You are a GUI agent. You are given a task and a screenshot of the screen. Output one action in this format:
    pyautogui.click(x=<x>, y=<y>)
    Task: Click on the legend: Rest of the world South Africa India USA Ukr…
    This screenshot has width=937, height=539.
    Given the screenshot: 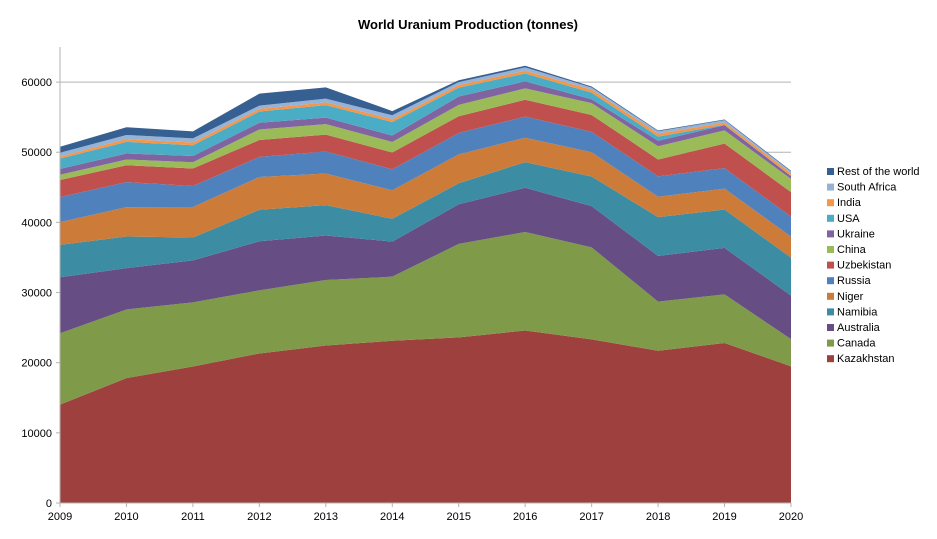 What is the action you would take?
    pyautogui.click(x=873, y=265)
    